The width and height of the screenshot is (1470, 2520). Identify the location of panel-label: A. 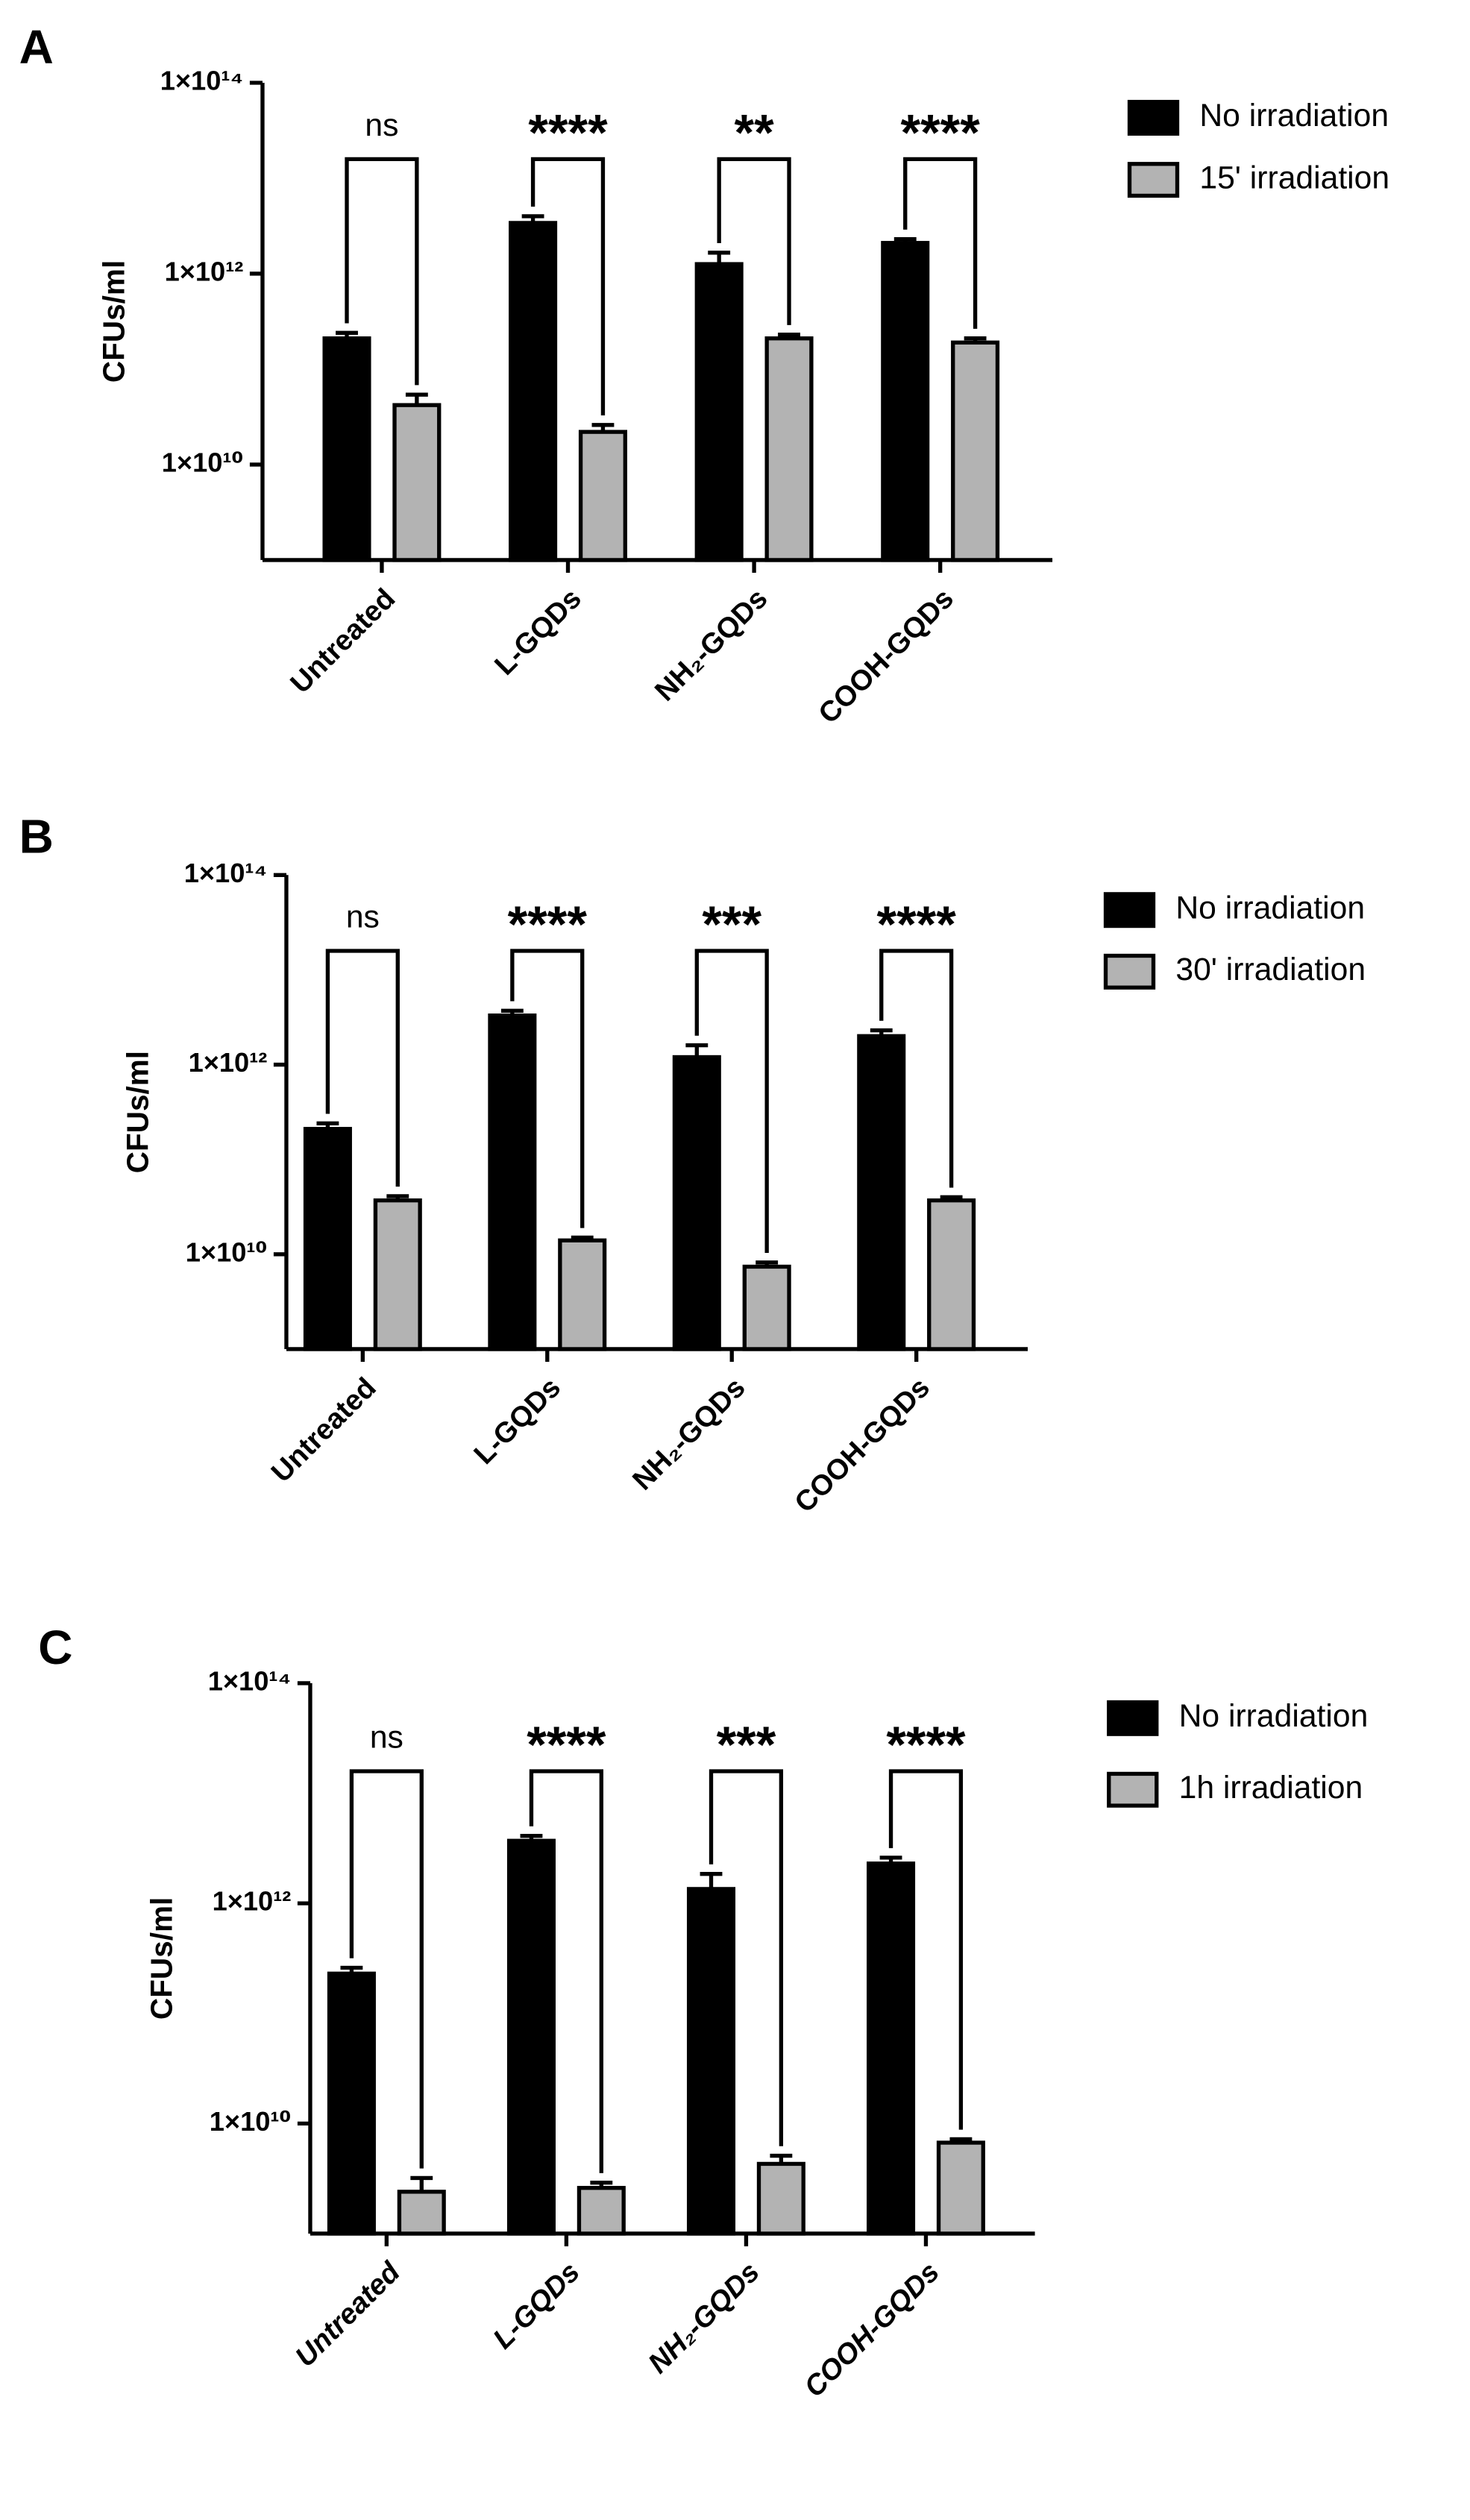
(36, 47).